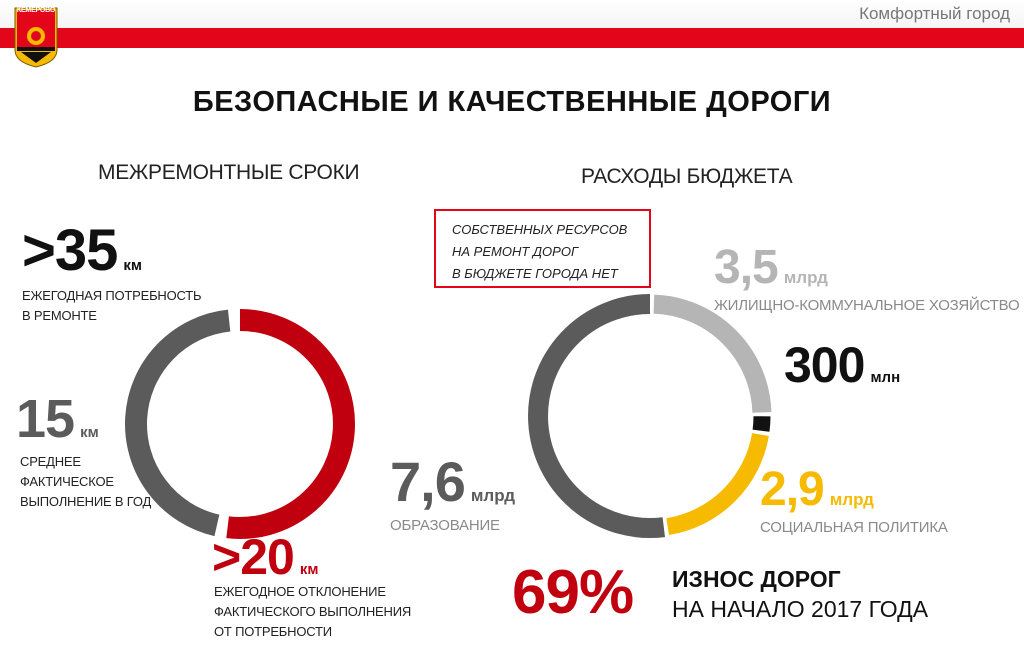 The height and width of the screenshot is (650, 1024). I want to click on ring-segment-roads, so click(761, 424).